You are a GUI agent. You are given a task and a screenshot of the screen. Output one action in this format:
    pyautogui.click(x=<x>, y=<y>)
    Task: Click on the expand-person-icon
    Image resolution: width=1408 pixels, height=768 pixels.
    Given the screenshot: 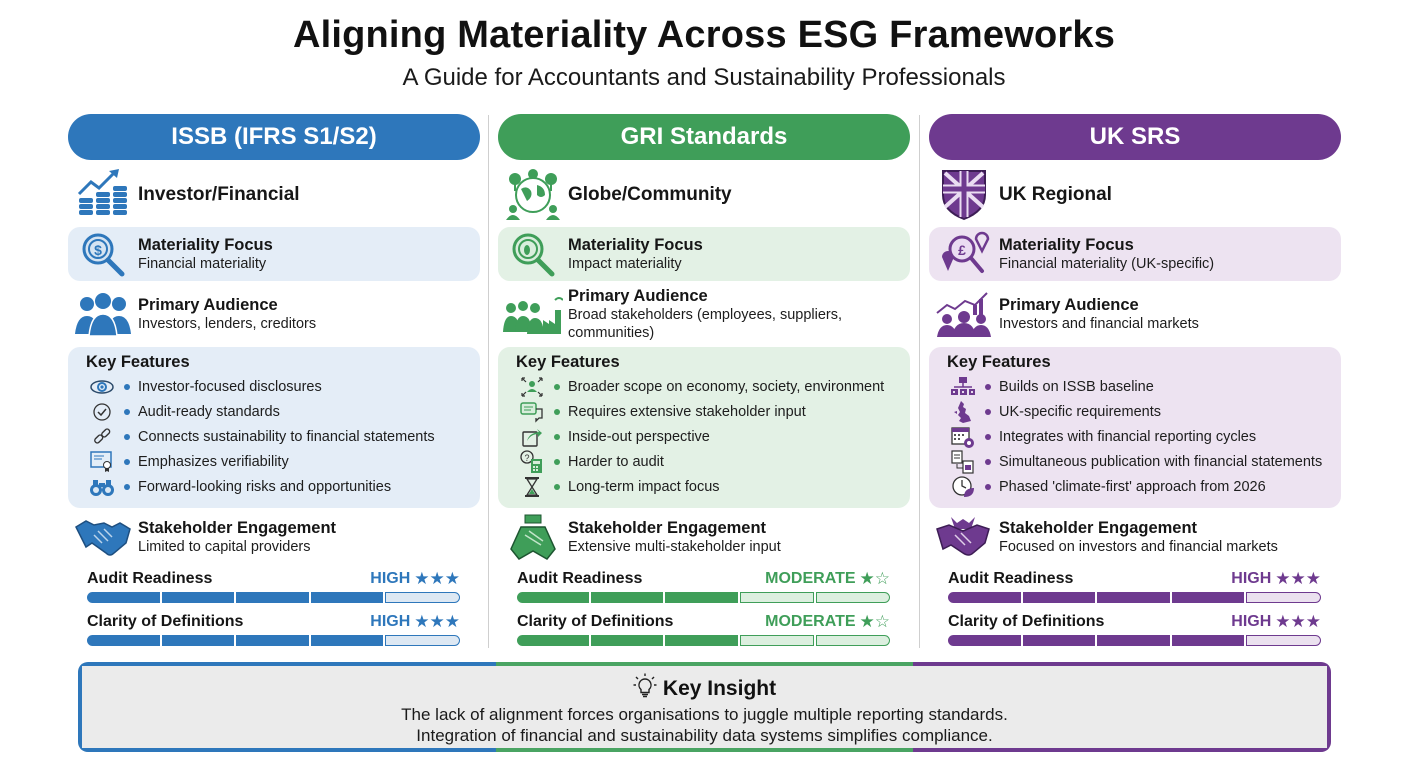 What is the action you would take?
    pyautogui.click(x=532, y=387)
    